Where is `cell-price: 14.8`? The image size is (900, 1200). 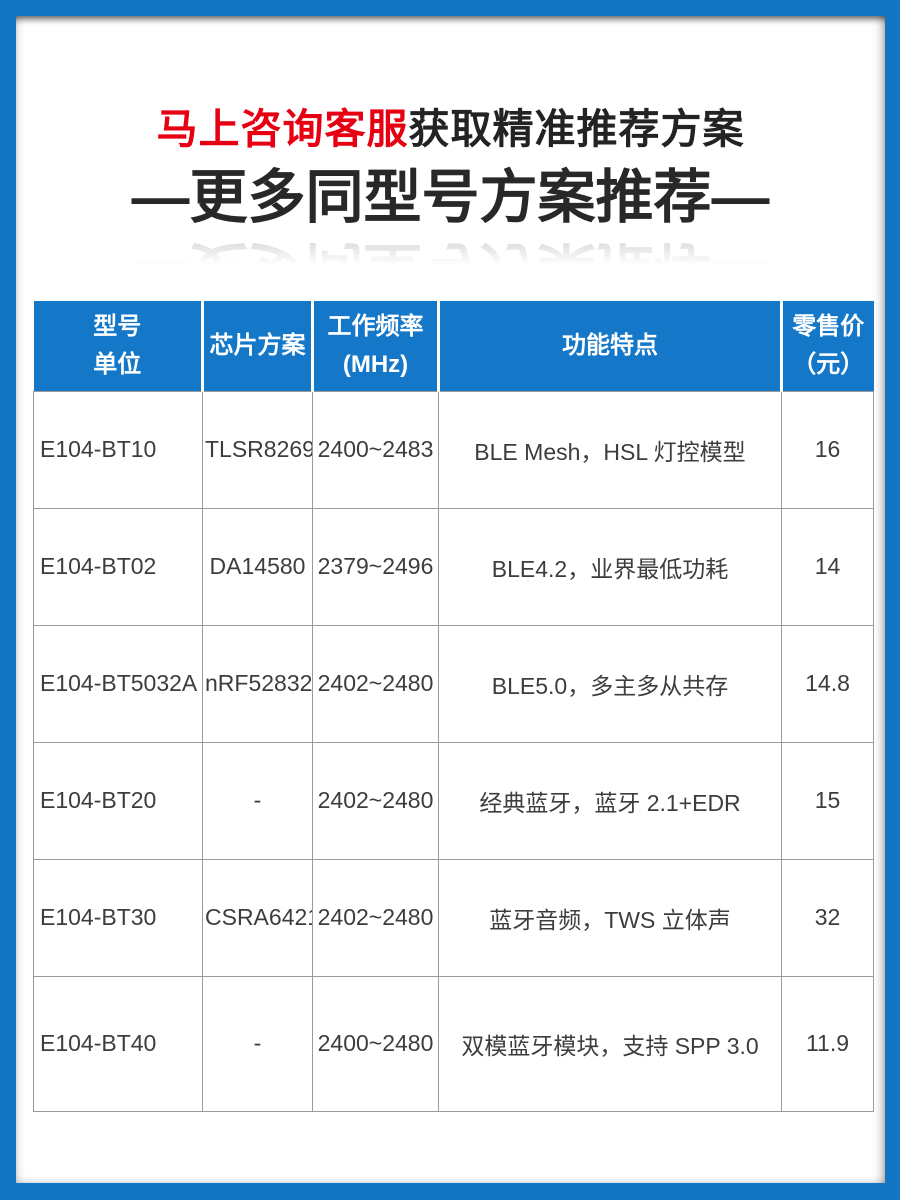 cell-price: 14.8 is located at coordinates (827, 683).